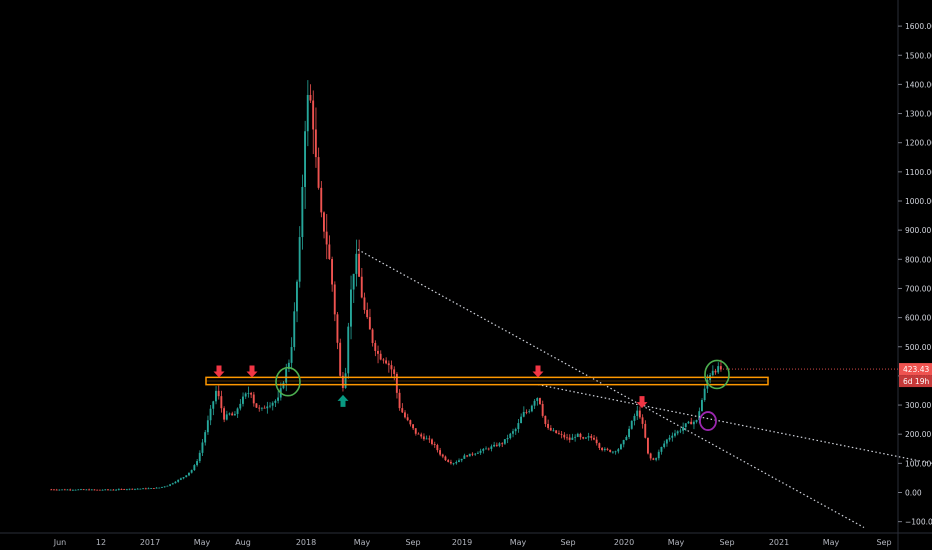 The width and height of the screenshot is (932, 550). I want to click on countdown-box, so click(915, 381).